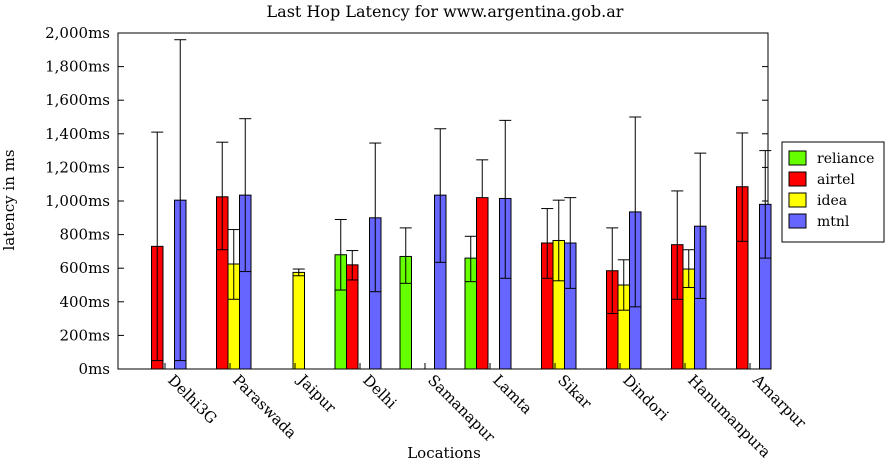 The height and width of the screenshot is (468, 896). I want to click on y-tick-label: 2,000ms, so click(77, 33).